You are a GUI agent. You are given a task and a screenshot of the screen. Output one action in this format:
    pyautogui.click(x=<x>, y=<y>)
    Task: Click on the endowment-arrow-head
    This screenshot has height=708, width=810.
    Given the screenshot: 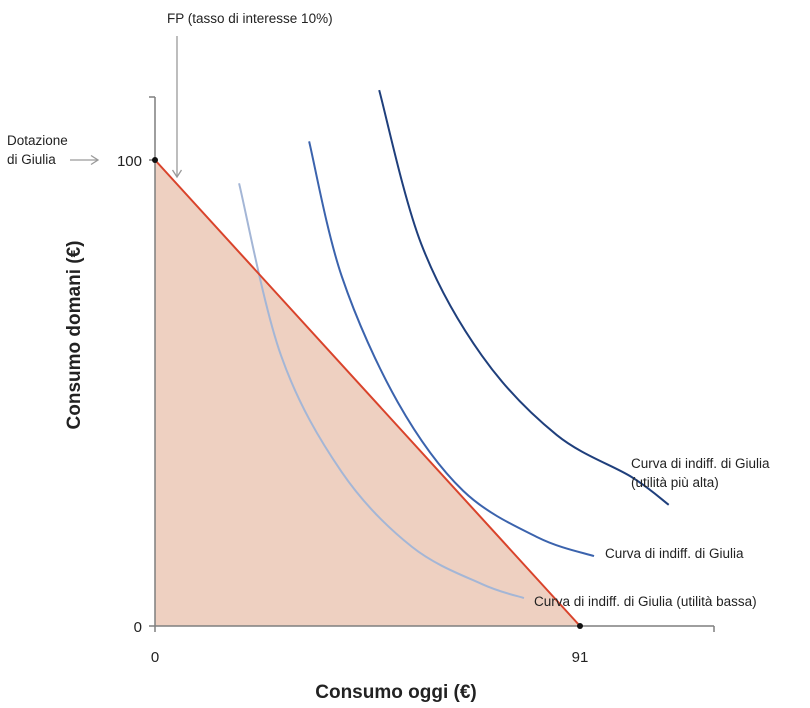 What is the action you would take?
    pyautogui.click(x=95, y=160)
    